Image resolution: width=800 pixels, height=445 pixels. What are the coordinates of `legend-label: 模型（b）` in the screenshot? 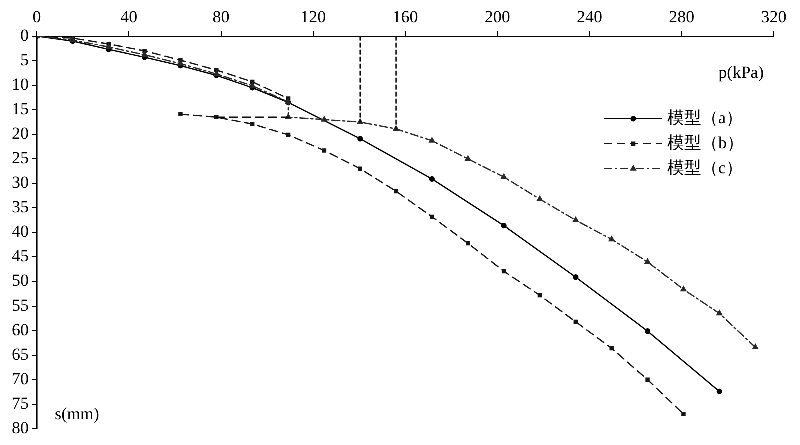 It's located at (706, 142).